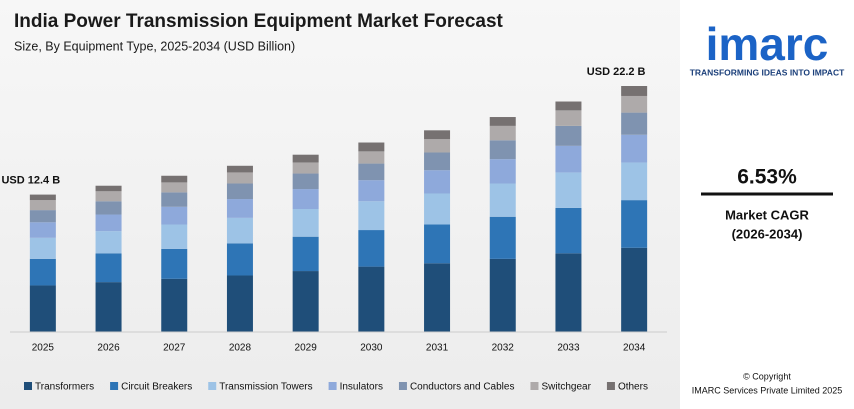 The width and height of the screenshot is (854, 409). What do you see at coordinates (265, 387) in the screenshot?
I see `legend-label: Transmission Towers` at bounding box center [265, 387].